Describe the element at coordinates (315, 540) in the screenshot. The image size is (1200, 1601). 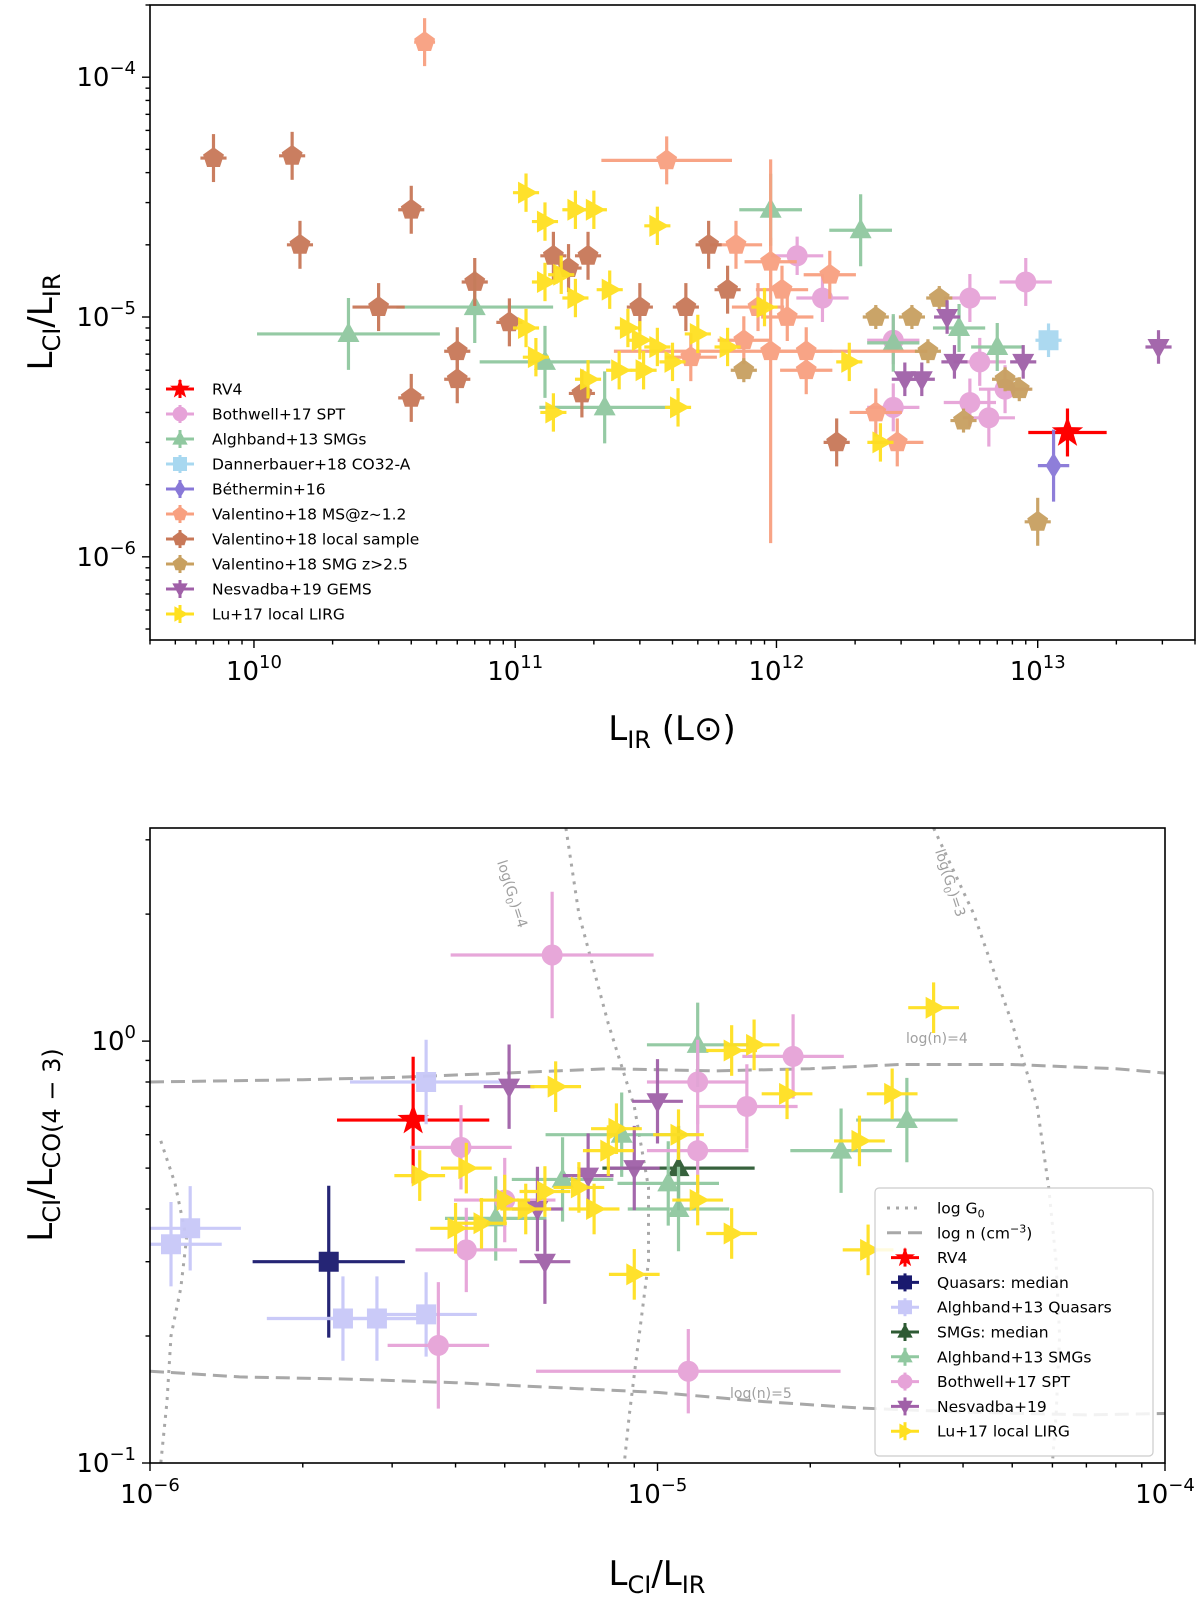
I see `legend-label-valentino-18-local-sample: Valentino+18 local sample` at that location.